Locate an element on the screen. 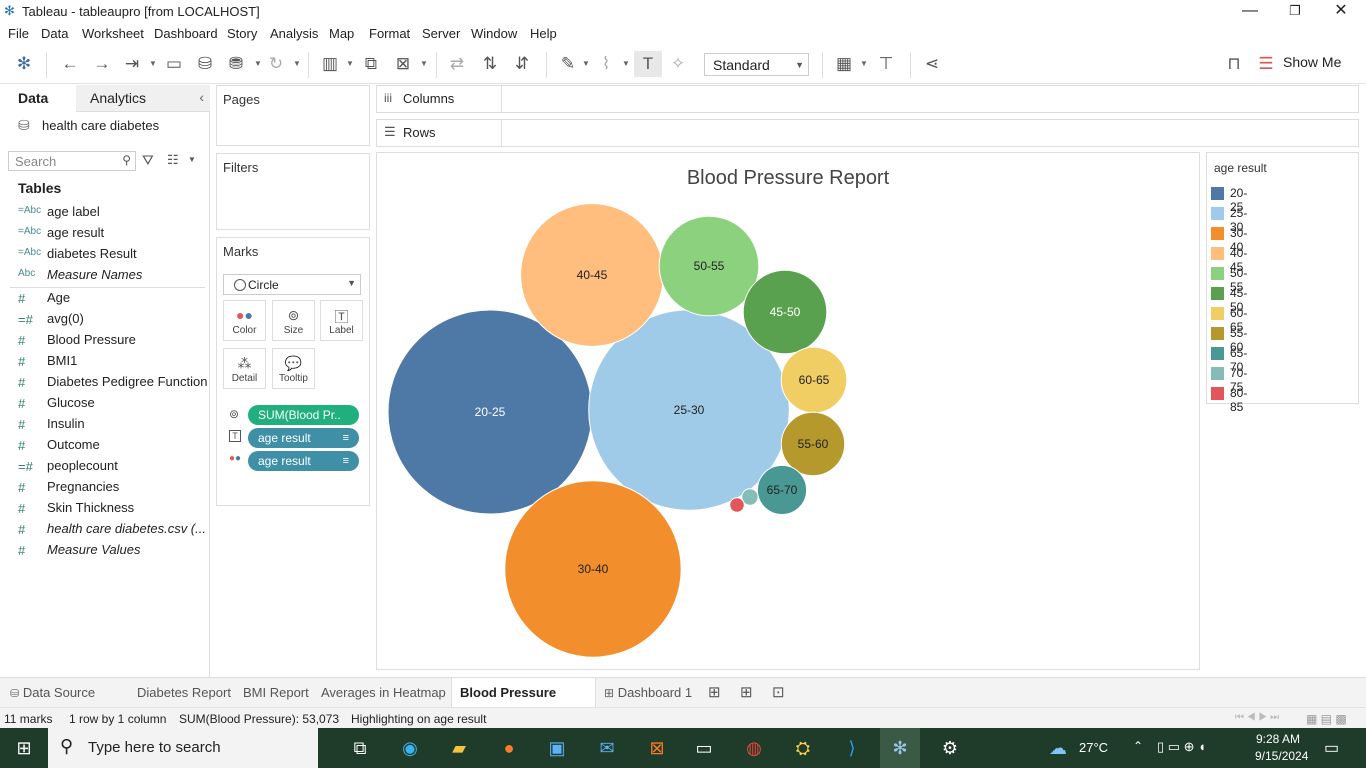  new-dashboard-tab-icon: ⊞ is located at coordinates (746, 692).